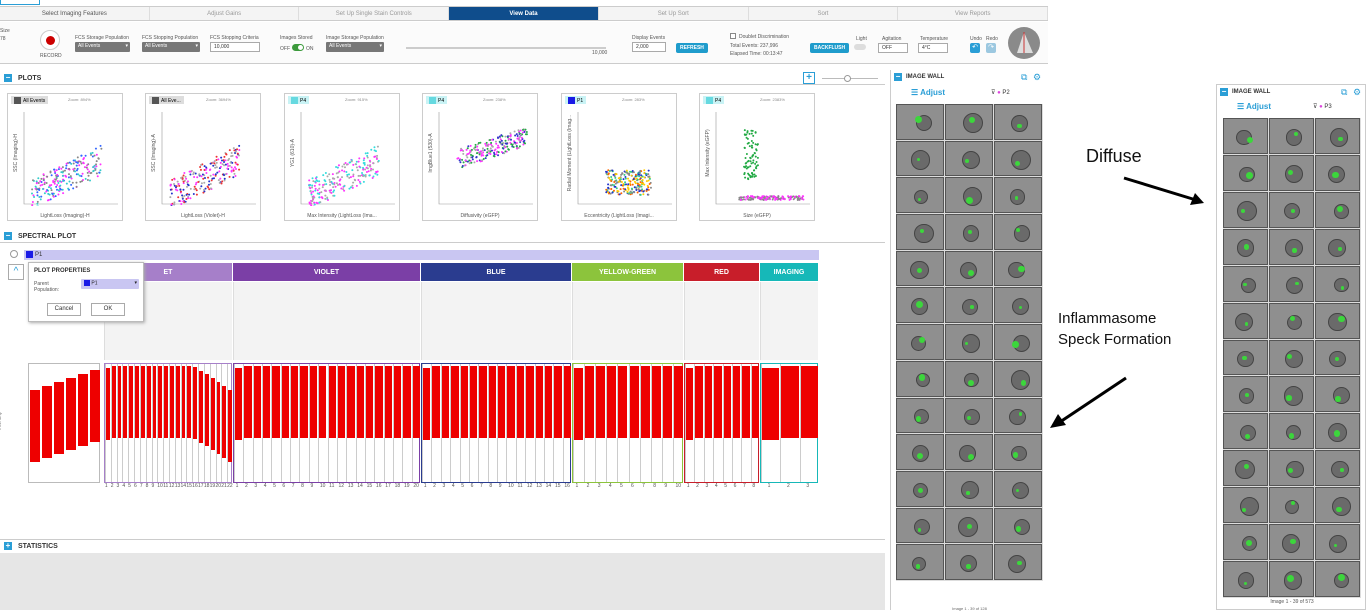 The height and width of the screenshot is (611, 1370). I want to click on workflow-step: Sort, so click(824, 13).